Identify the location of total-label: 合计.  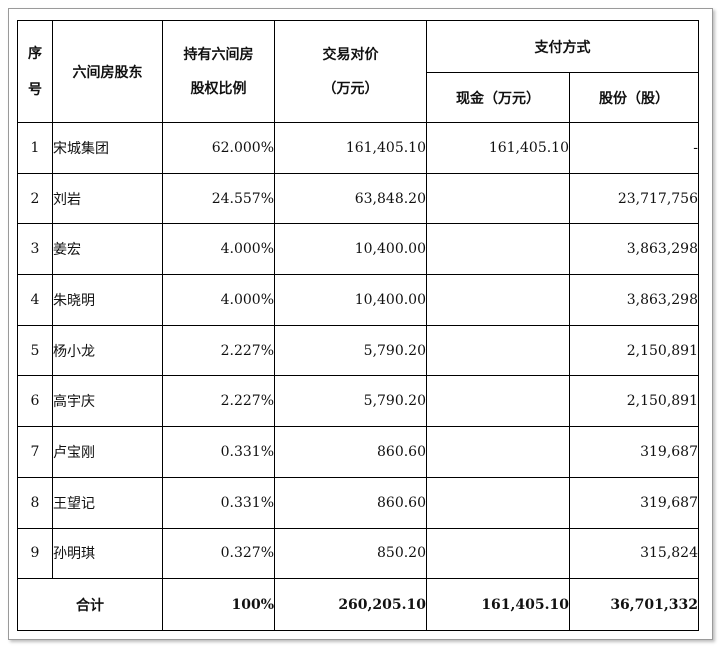
(90, 605).